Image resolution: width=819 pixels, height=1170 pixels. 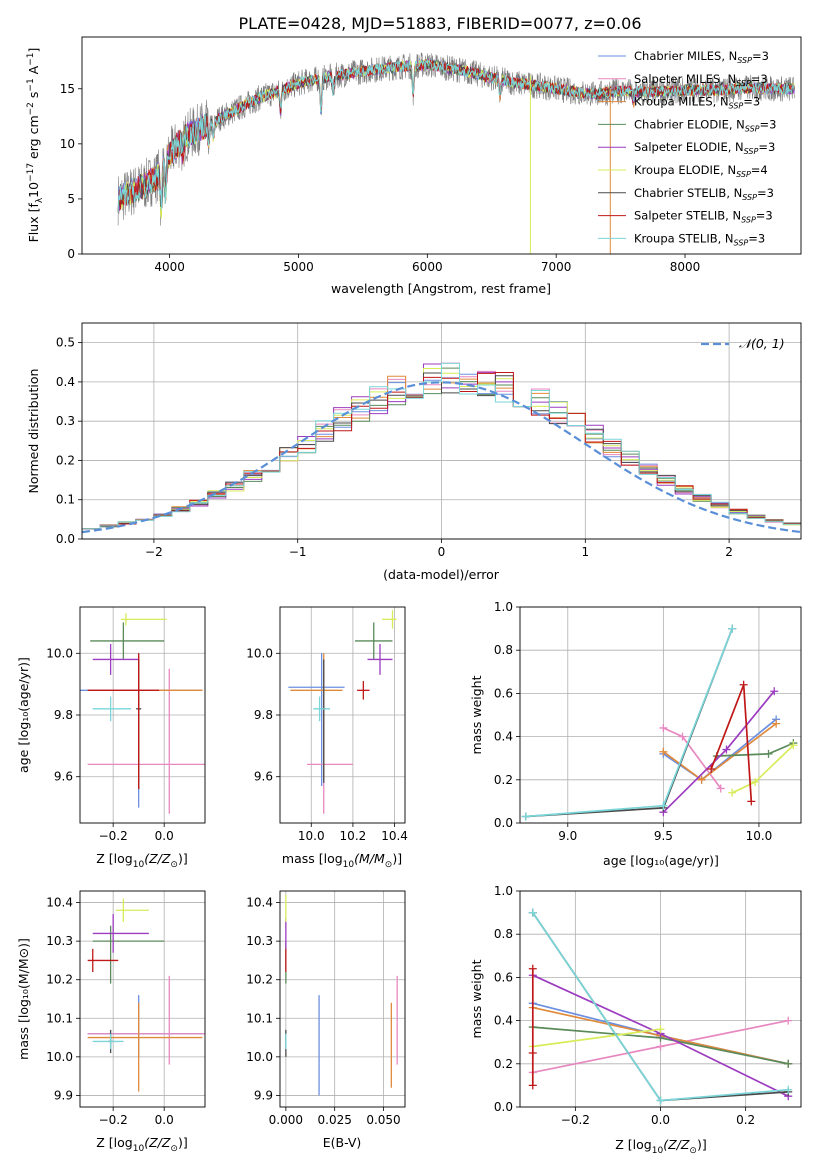 What do you see at coordinates (154, 552) in the screenshot?
I see `x-tick-label: −2` at bounding box center [154, 552].